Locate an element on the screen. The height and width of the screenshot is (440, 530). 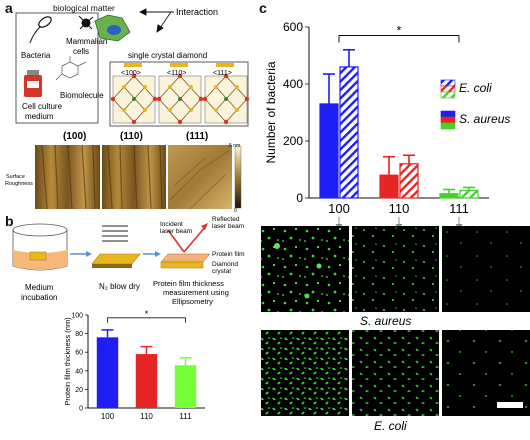
cells-label: cells is located at coordinates (81, 51).